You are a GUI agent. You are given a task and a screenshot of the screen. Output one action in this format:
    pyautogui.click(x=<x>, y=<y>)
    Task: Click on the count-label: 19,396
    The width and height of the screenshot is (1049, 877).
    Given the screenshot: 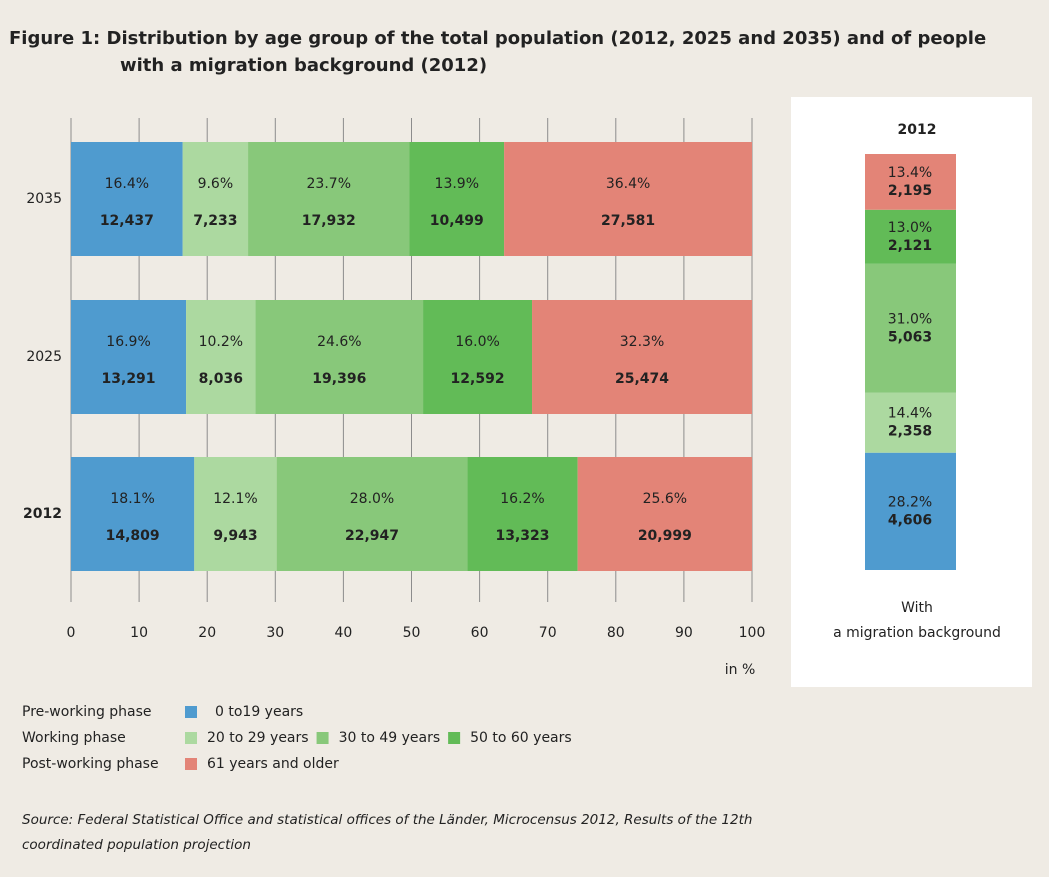 What is the action you would take?
    pyautogui.click(x=339, y=379)
    